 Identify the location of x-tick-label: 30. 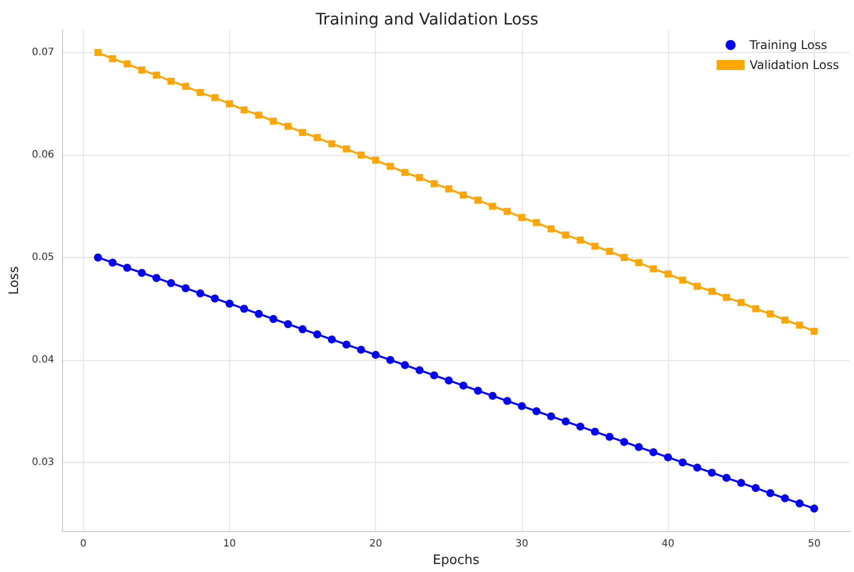
(521, 544).